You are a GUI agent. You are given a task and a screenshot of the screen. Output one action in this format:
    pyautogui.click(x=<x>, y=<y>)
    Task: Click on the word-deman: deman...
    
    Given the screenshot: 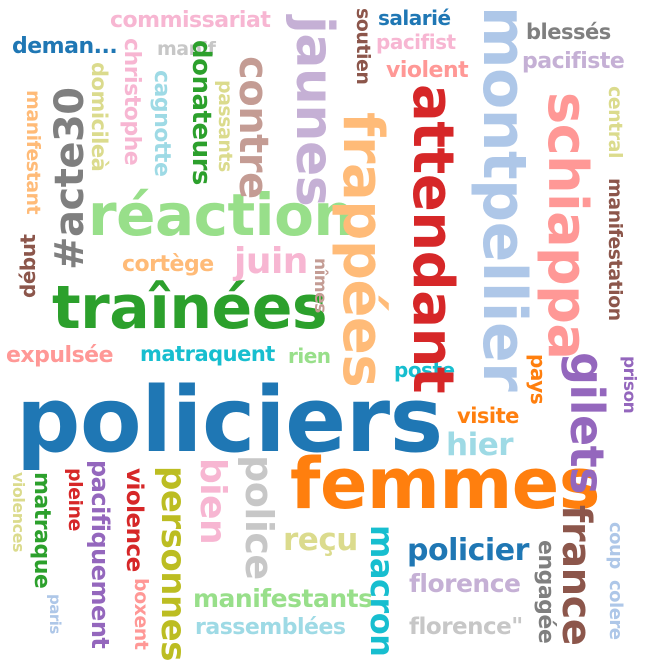 What is the action you would take?
    pyautogui.click(x=65, y=46)
    